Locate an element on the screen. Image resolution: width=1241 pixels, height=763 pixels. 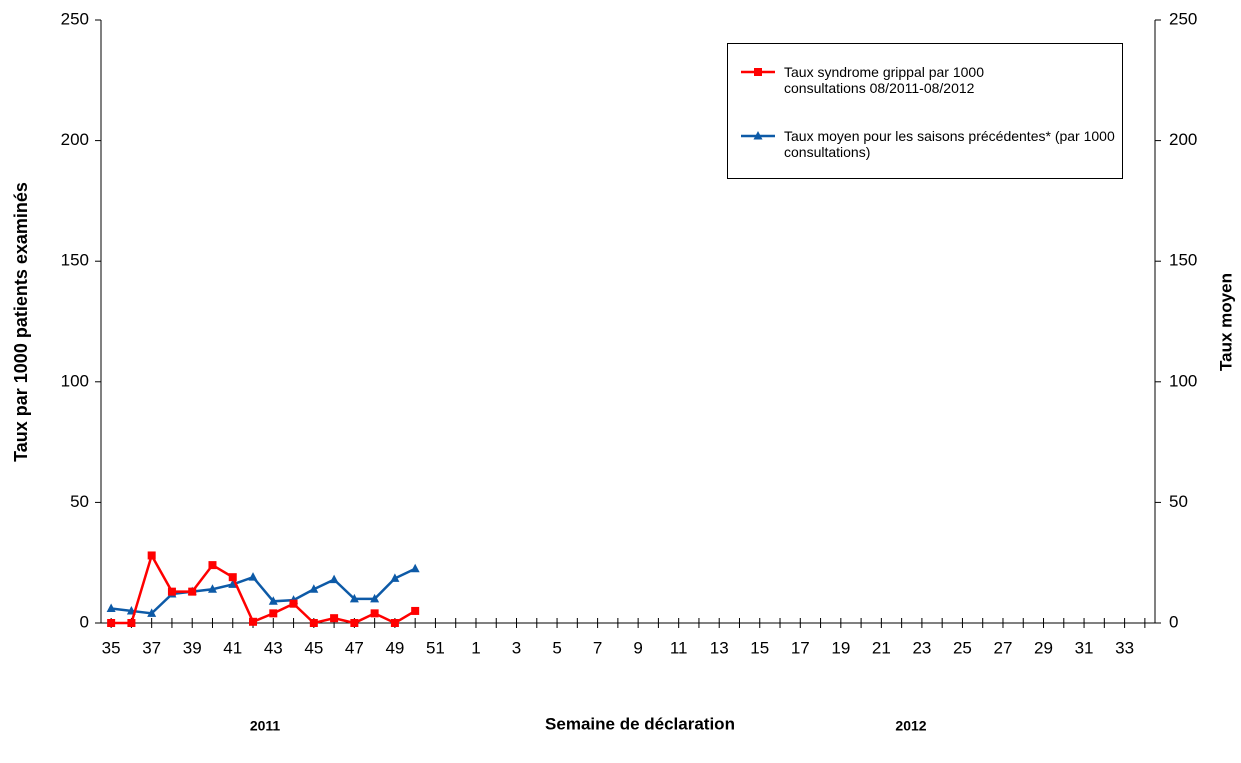
x-tick-label: 5 is located at coordinates (556, 647).